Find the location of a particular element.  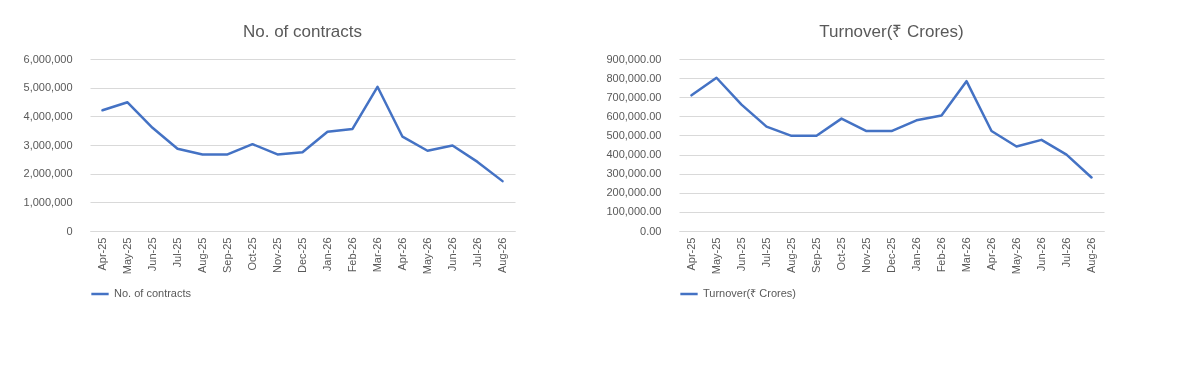

y-tick-label: 1,000,000 is located at coordinates (48, 201).